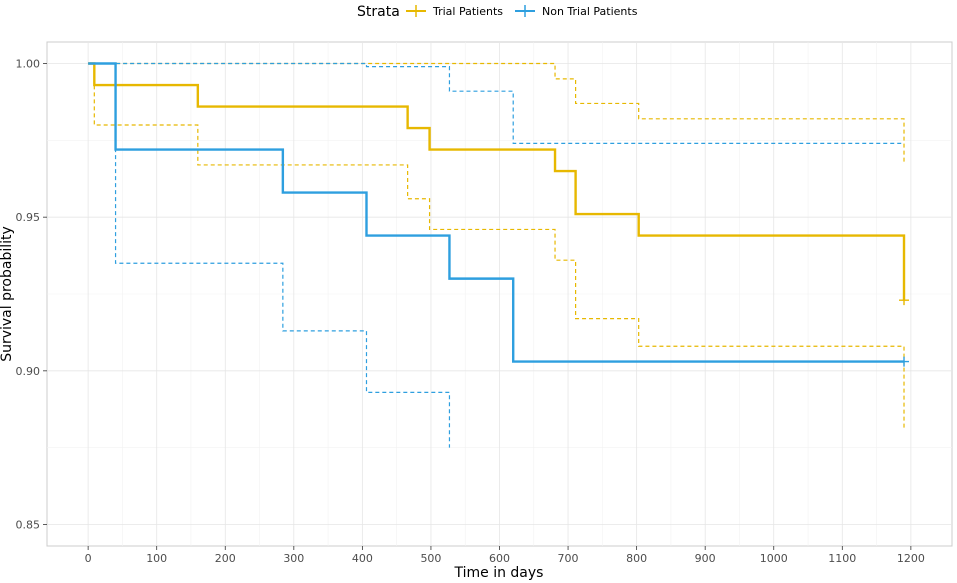  Describe the element at coordinates (774, 558) in the screenshot. I see `x-tick-label: 1000` at that location.